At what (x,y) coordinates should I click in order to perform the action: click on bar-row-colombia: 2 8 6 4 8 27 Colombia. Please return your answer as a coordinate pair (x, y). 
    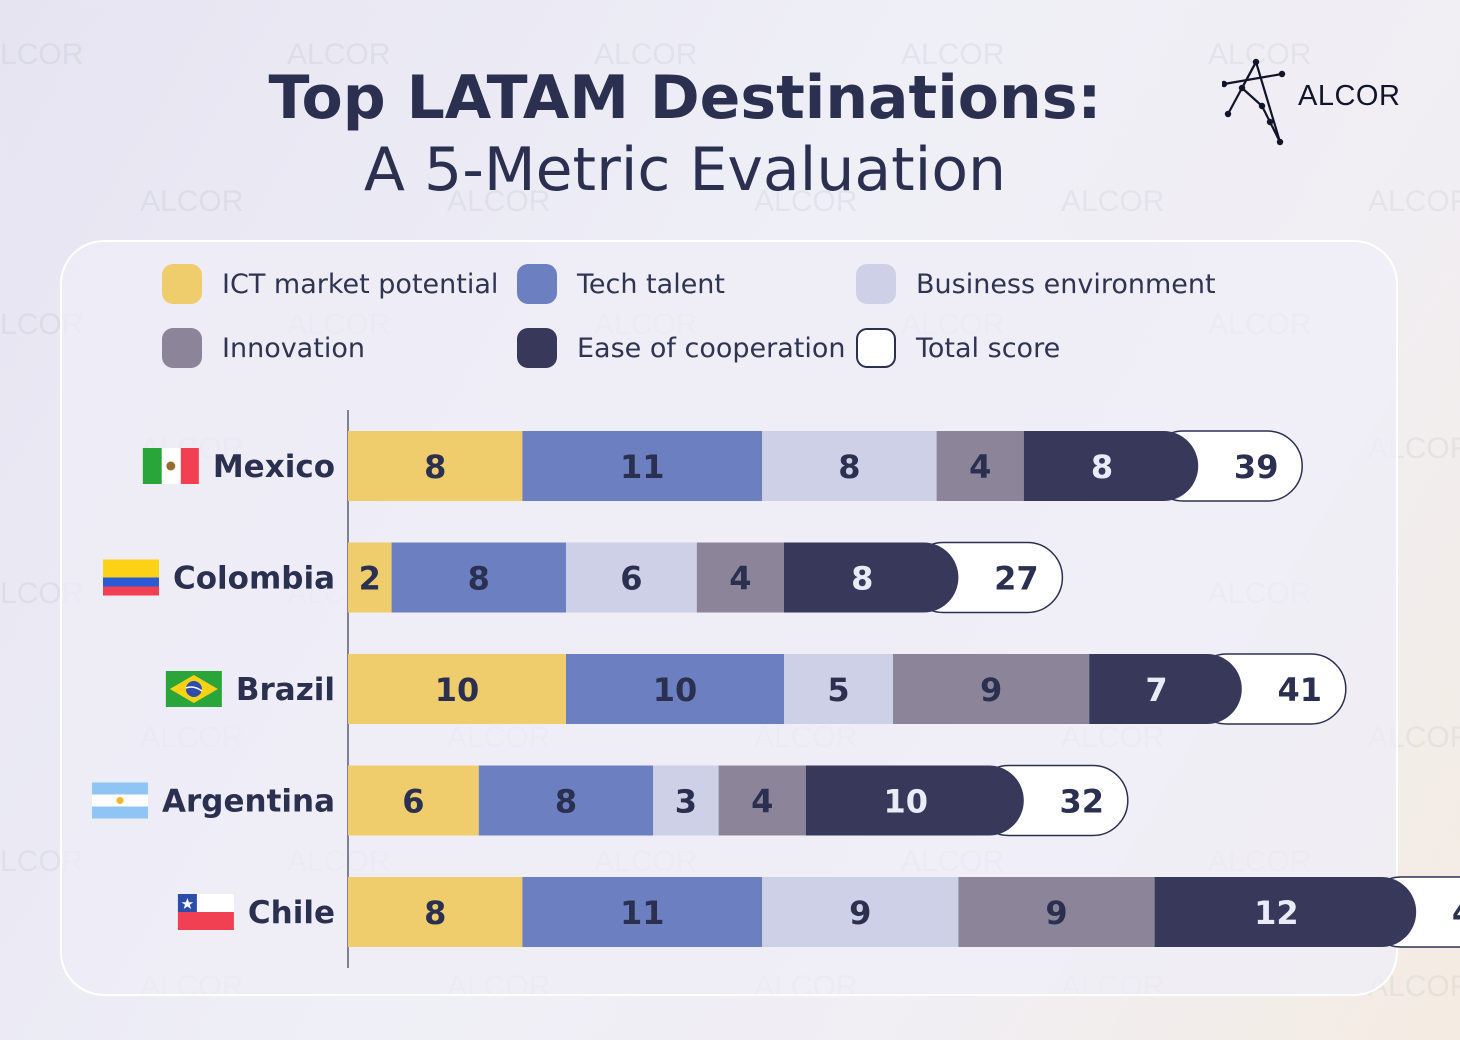
    Looking at the image, I should click on (583, 577).